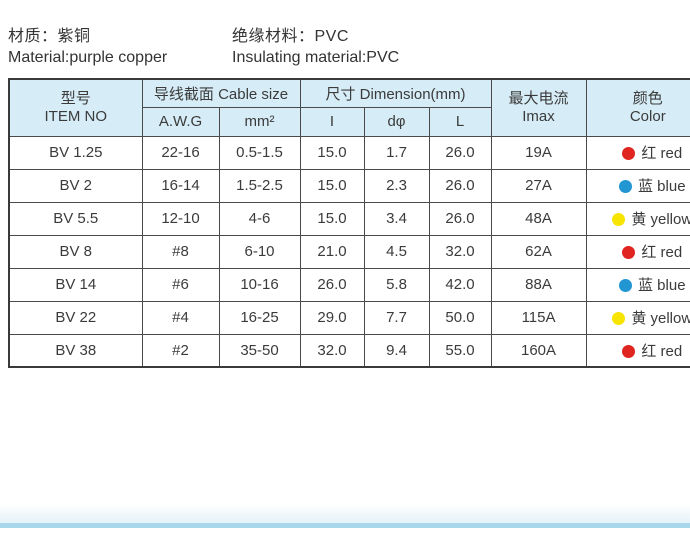 The height and width of the screenshot is (538, 690). I want to click on cell-mm2: 6-10, so click(259, 251).